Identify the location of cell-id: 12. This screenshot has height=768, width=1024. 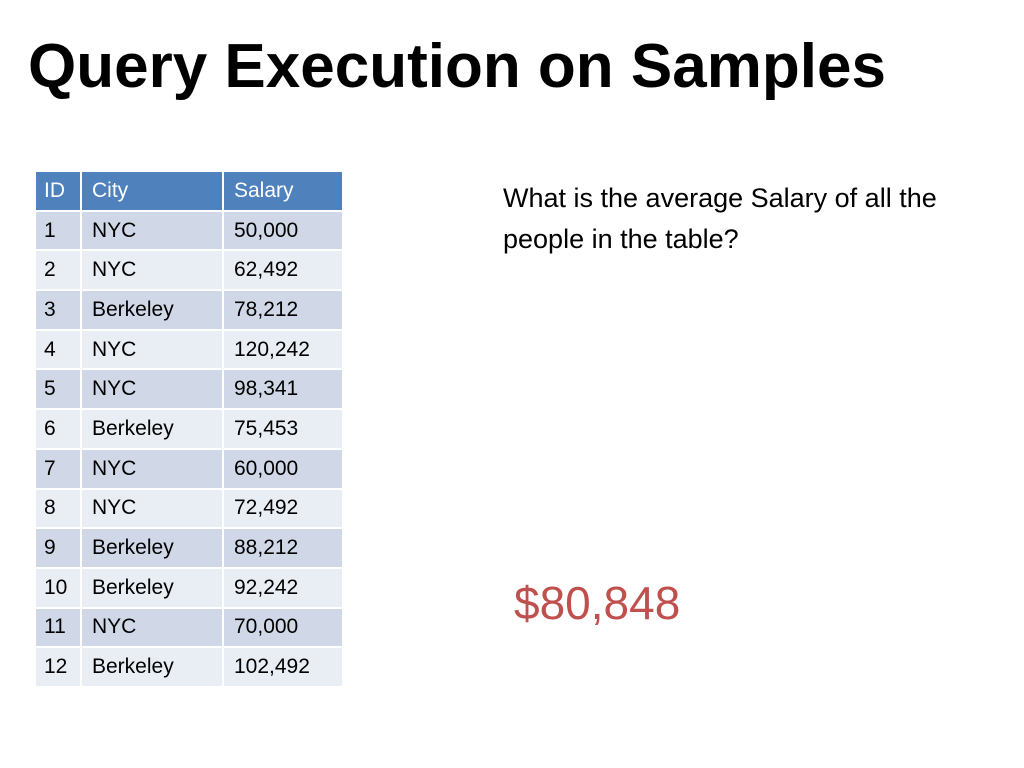
(58, 667).